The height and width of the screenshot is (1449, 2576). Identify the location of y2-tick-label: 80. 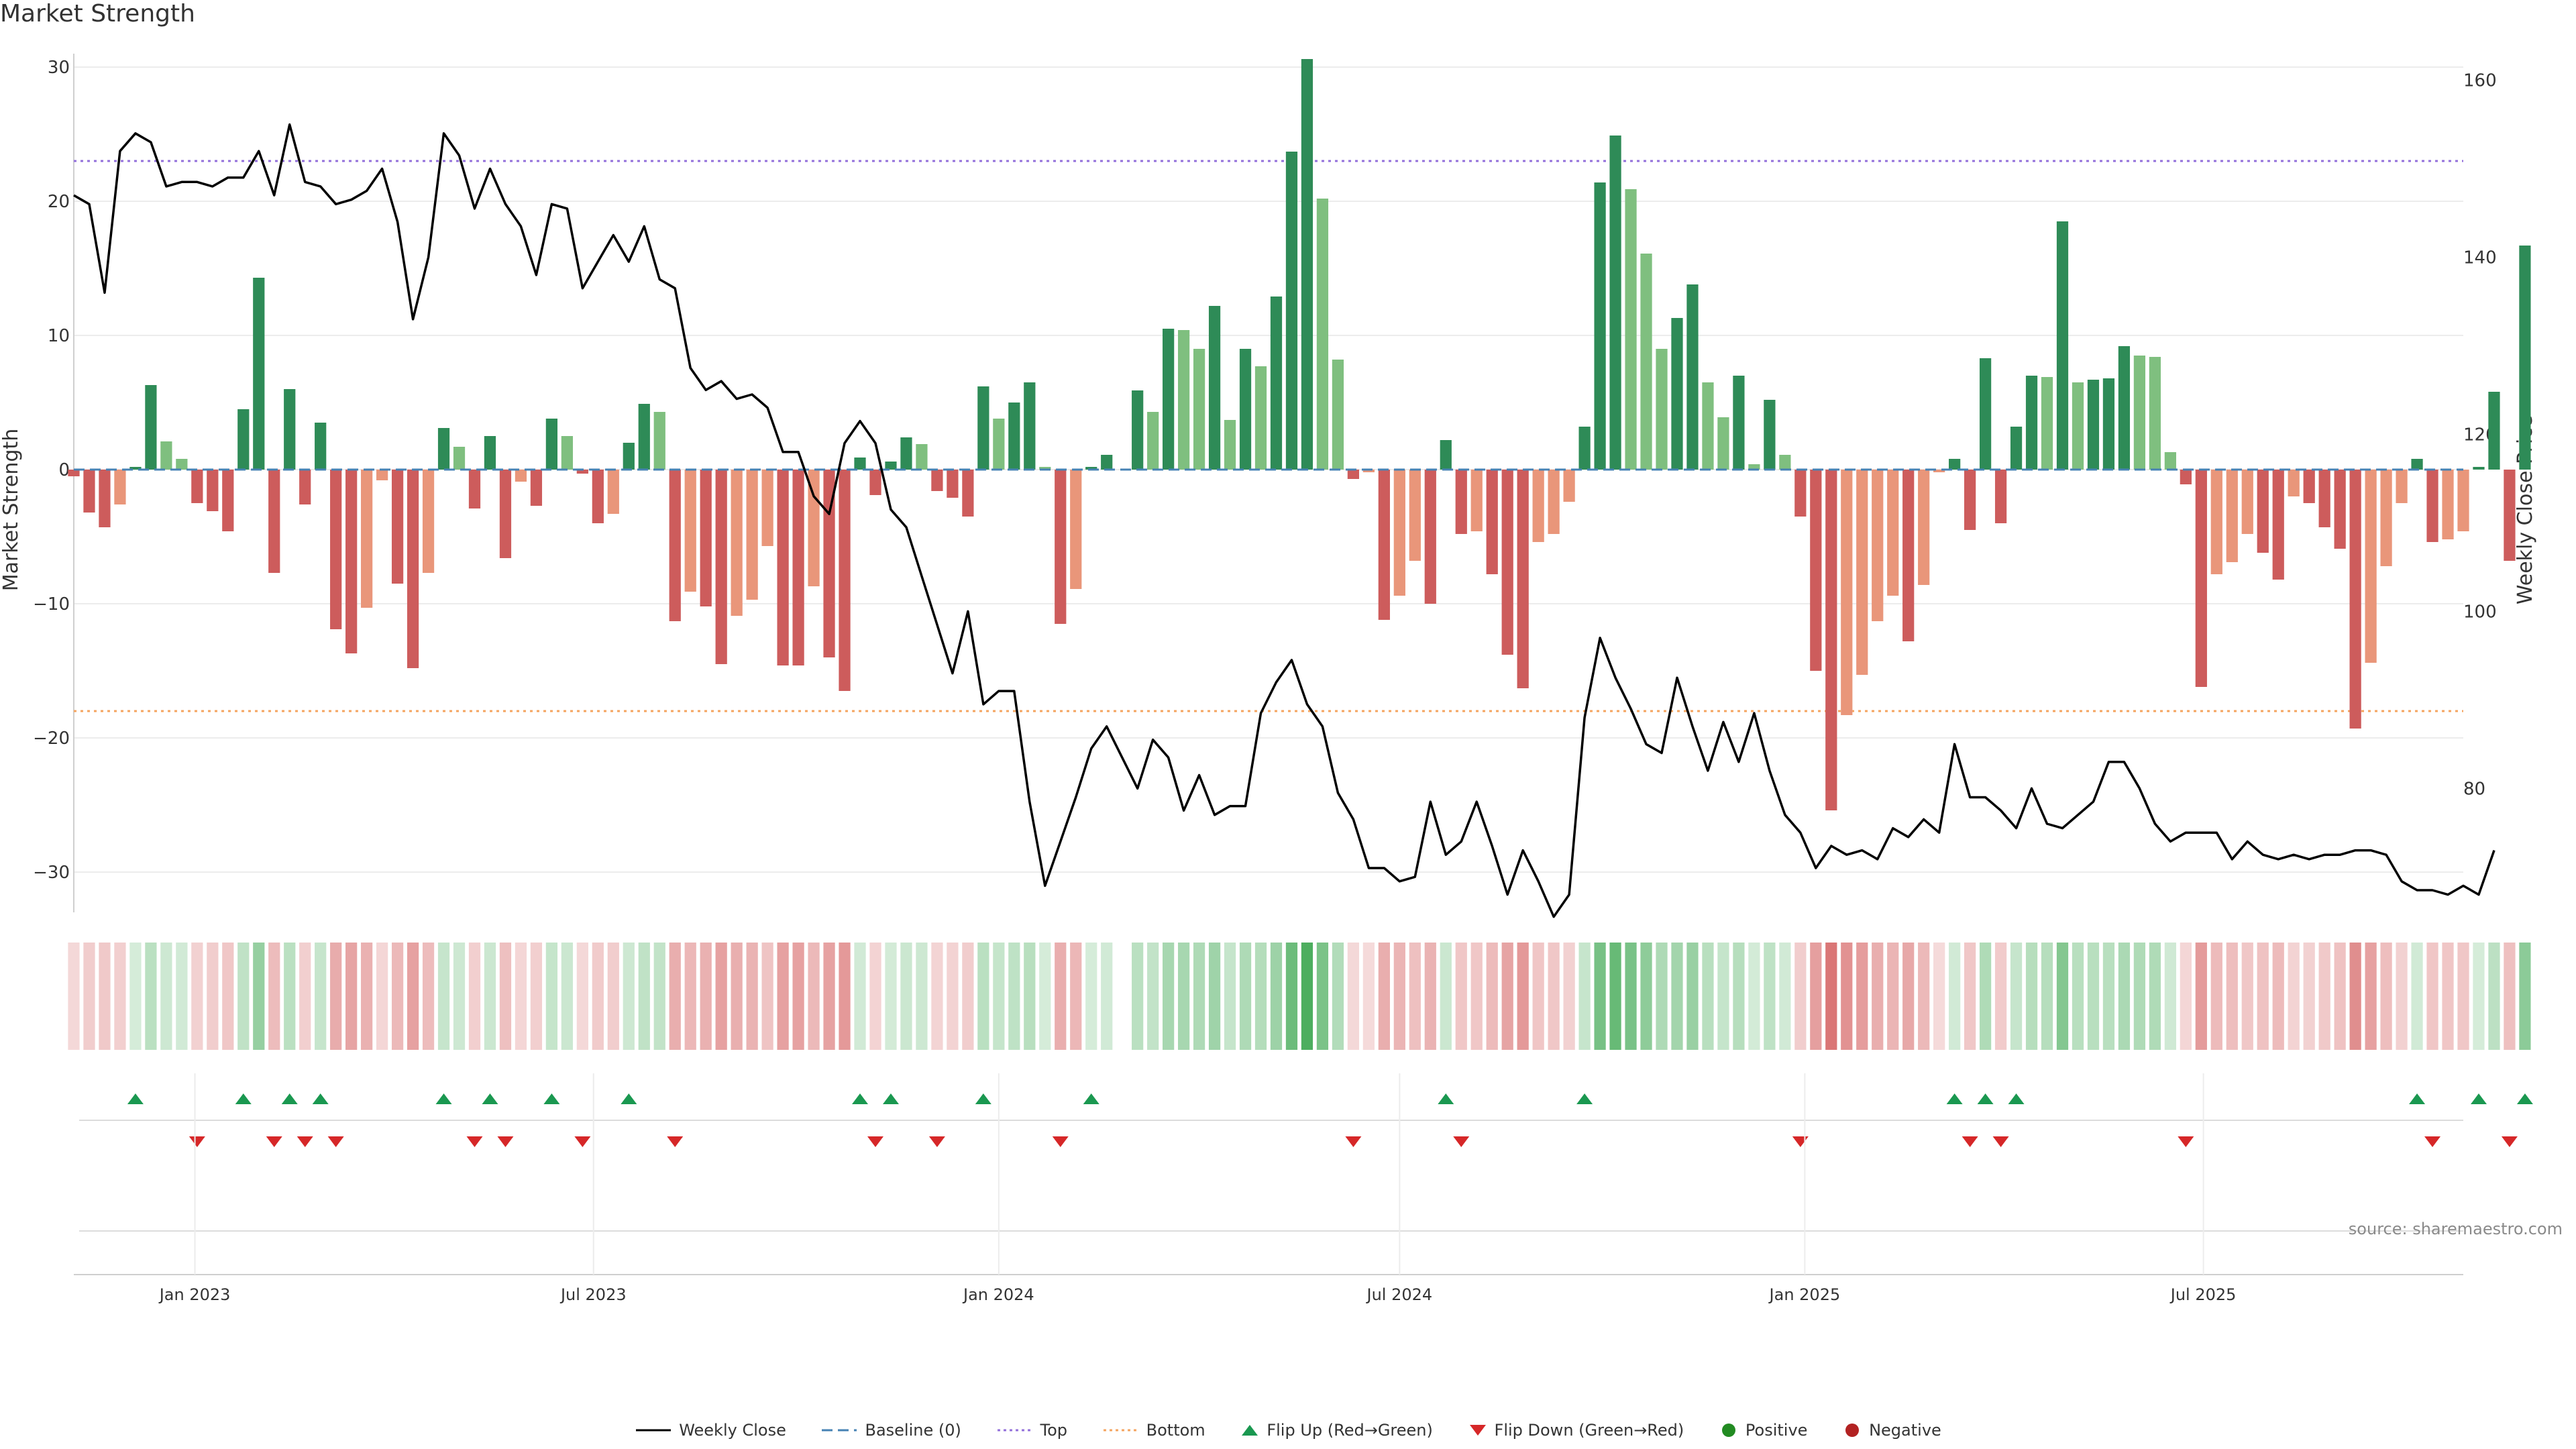
(2474, 789).